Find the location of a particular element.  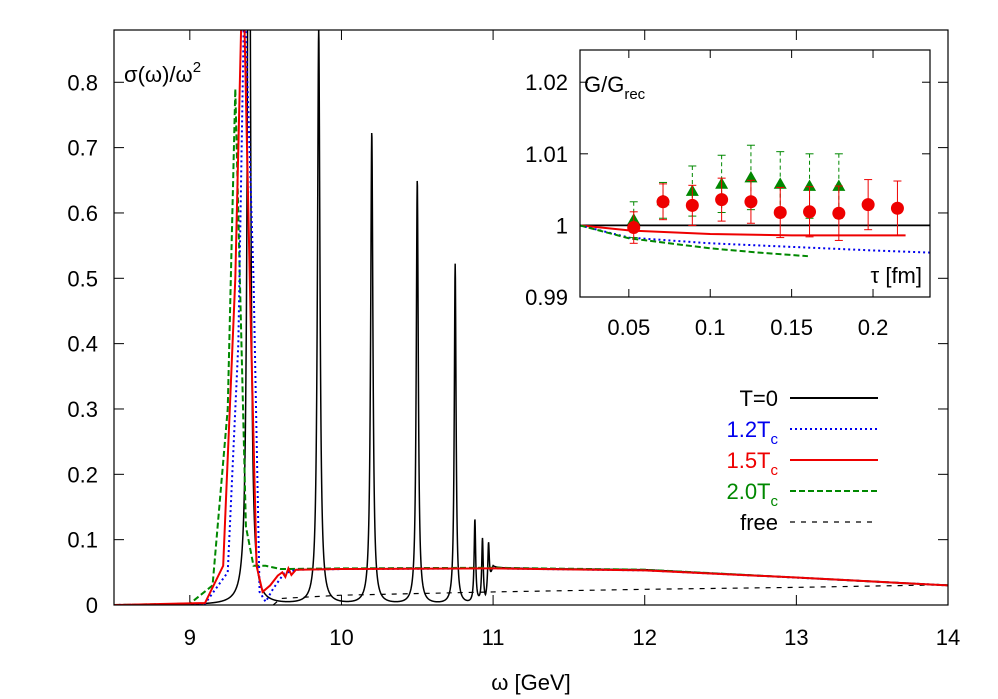

inset-border is located at coordinates (755, 173).